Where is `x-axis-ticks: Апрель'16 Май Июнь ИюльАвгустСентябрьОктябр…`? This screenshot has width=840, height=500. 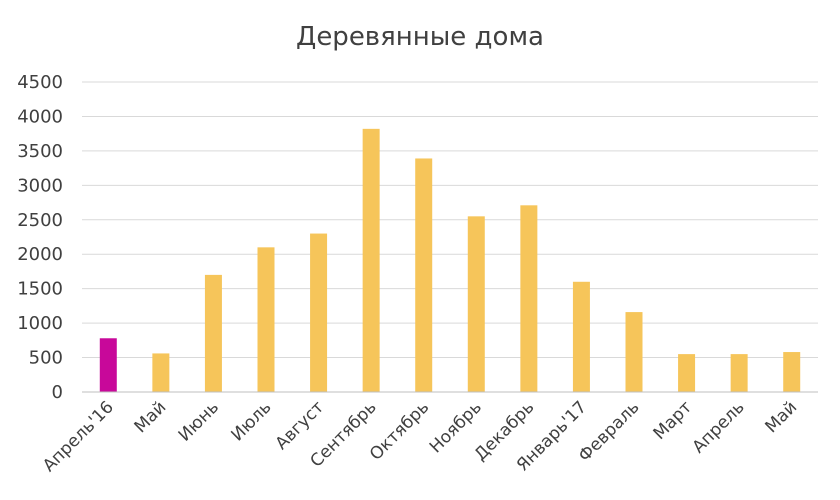 x-axis-ticks: Апрель'16 Май Июнь ИюльАвгустСентябрьОктябр… is located at coordinates (420, 436).